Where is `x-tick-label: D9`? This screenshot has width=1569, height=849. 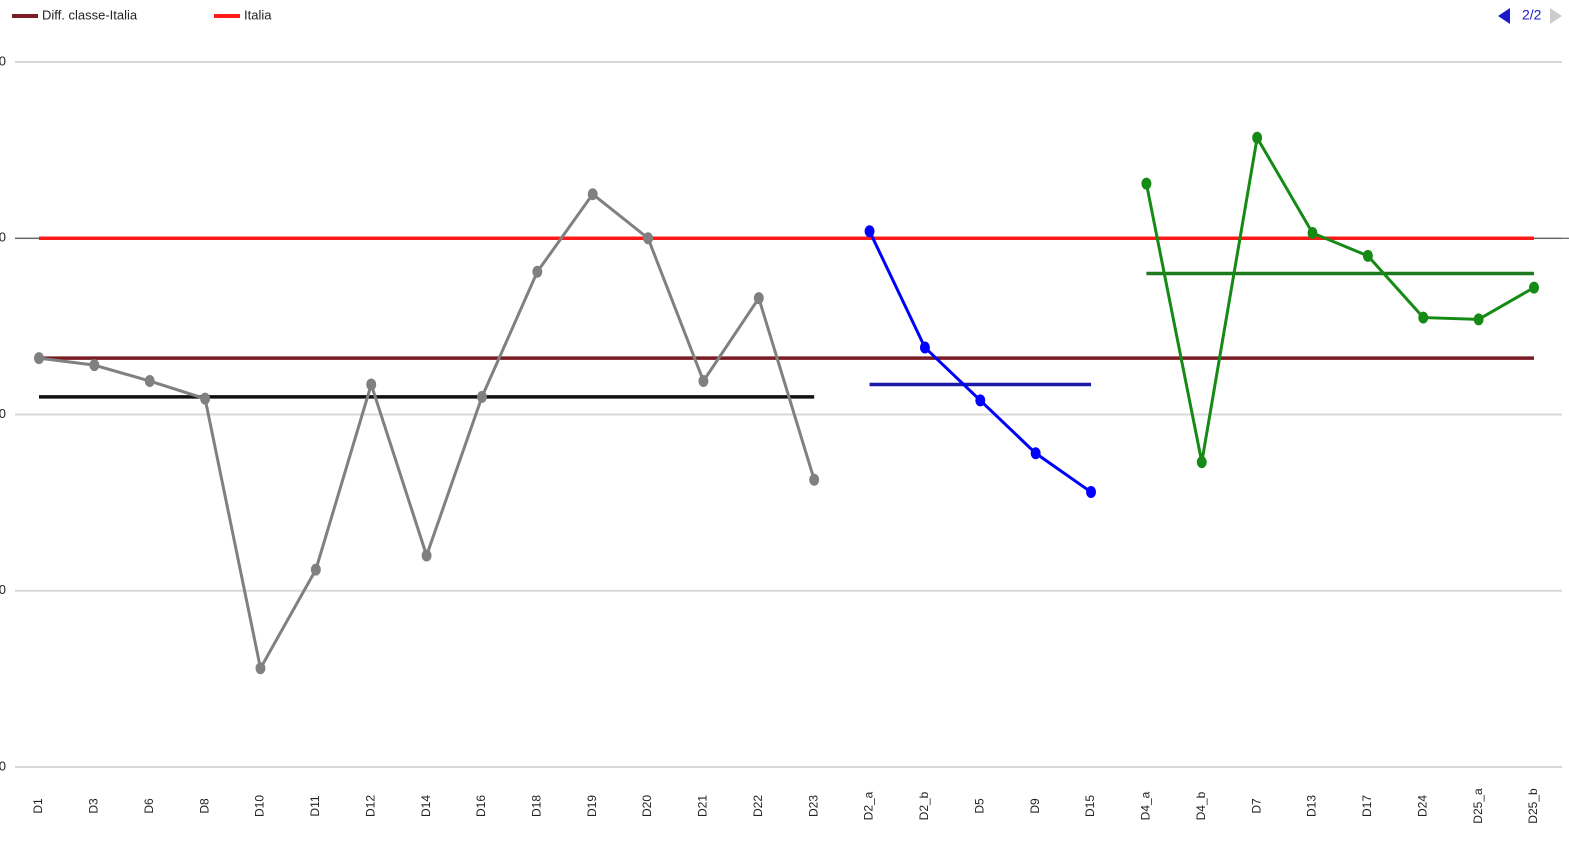
x-tick-label: D9 is located at coordinates (1035, 806).